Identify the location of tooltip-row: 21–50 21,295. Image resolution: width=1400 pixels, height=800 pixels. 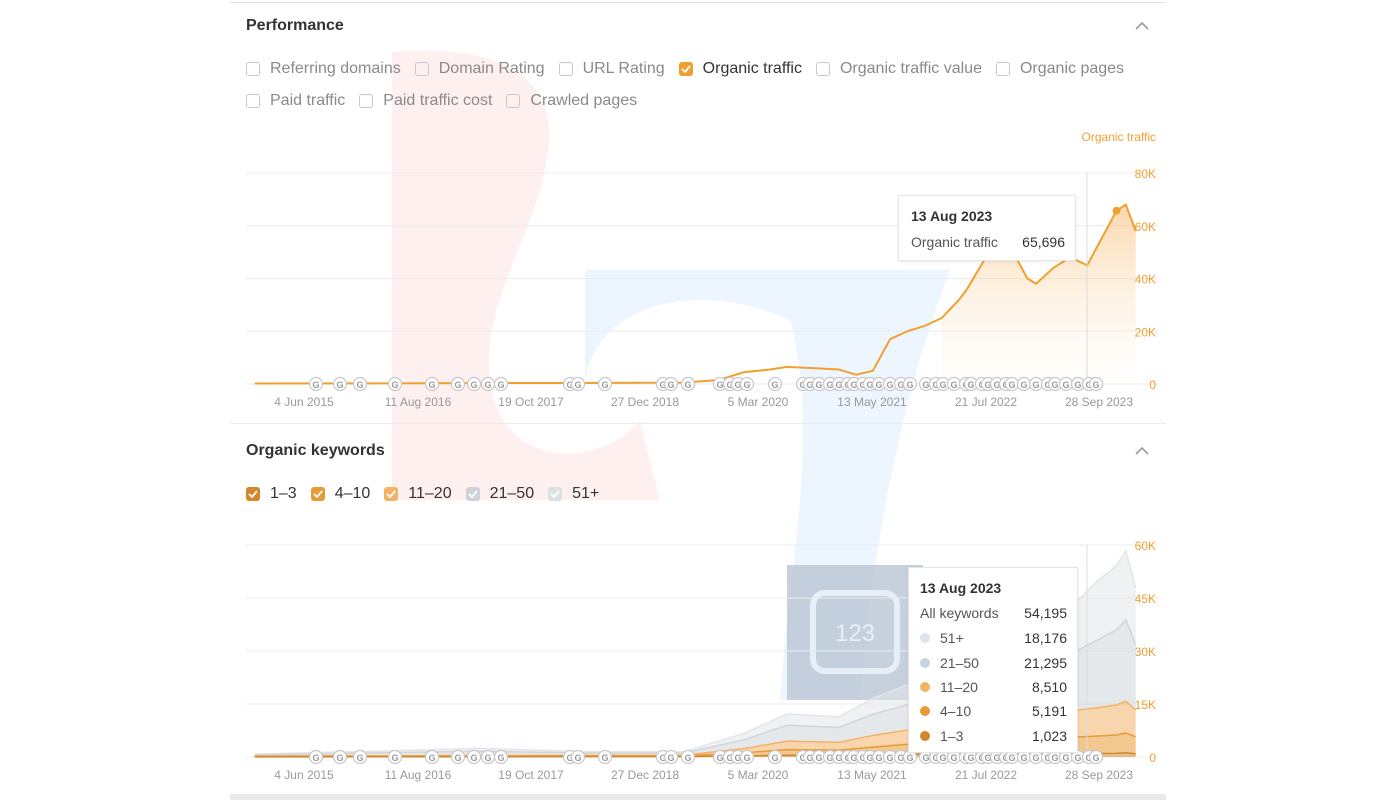
(993, 662).